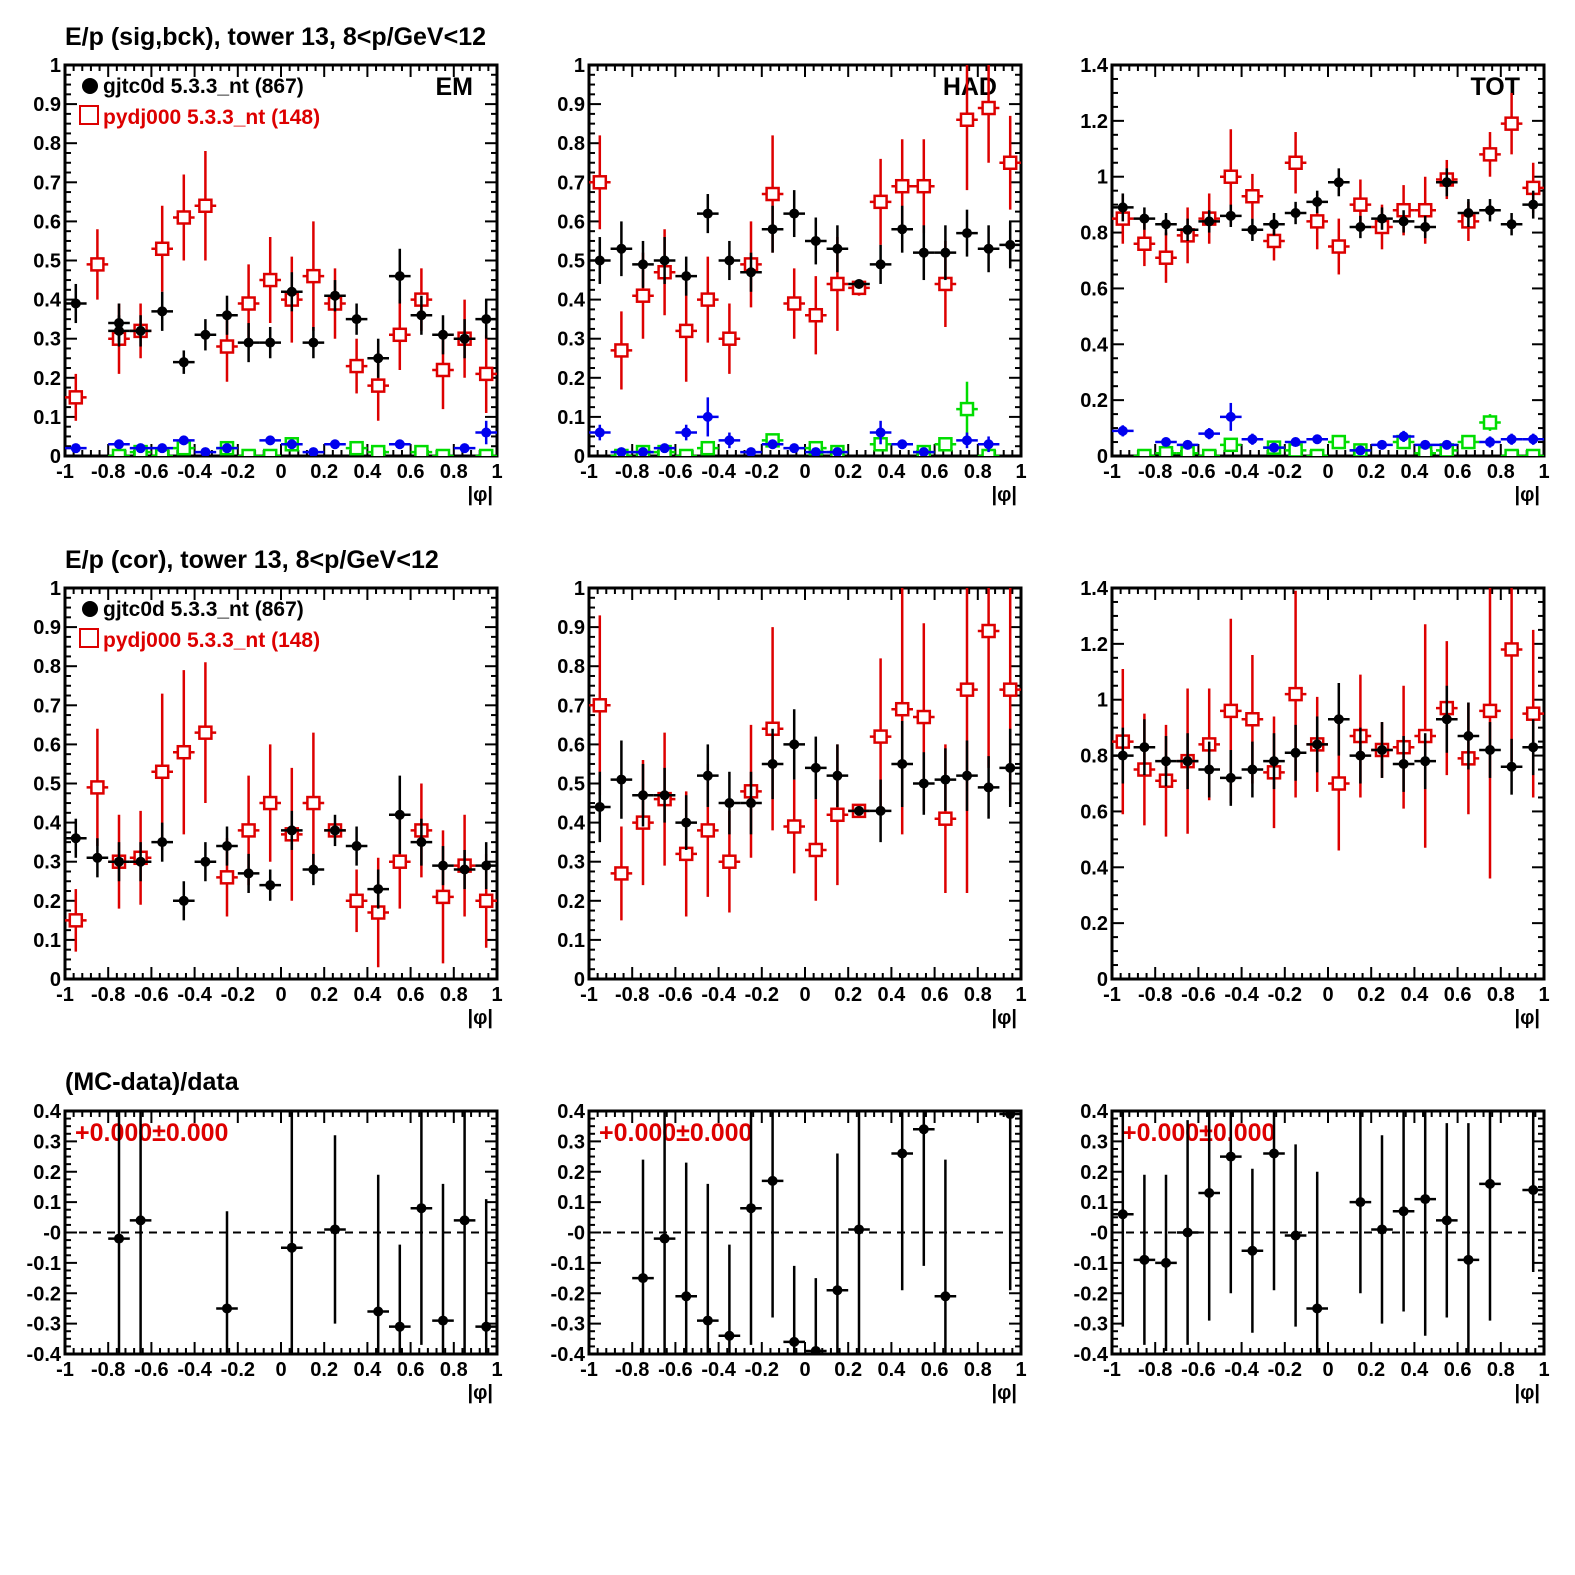 The width and height of the screenshot is (1575, 1575). Describe the element at coordinates (571, 863) in the screenshot. I see `y-tick-label: 0.3` at that location.